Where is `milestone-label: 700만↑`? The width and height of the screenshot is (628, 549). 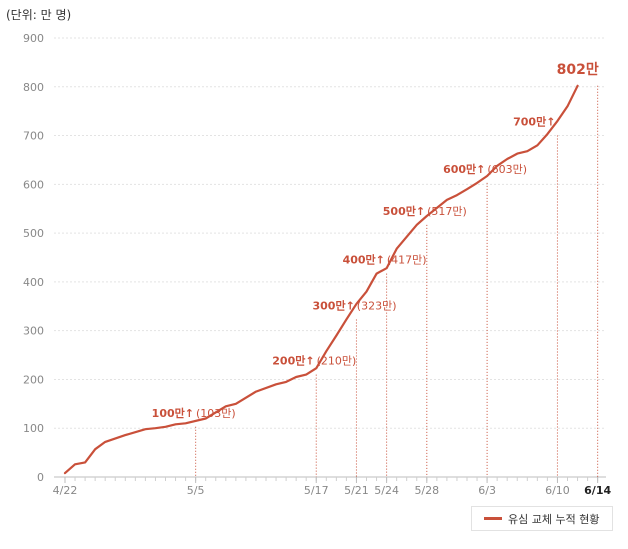 milestone-label: 700만↑ is located at coordinates (534, 122).